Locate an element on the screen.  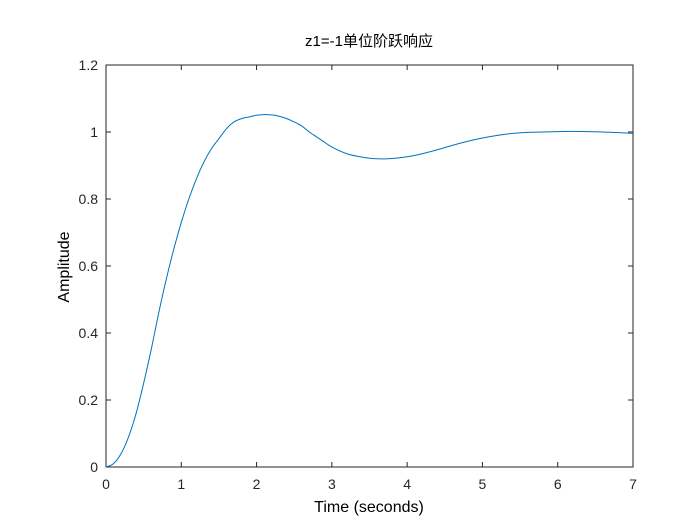
x-tick-label: 7 is located at coordinates (633, 484).